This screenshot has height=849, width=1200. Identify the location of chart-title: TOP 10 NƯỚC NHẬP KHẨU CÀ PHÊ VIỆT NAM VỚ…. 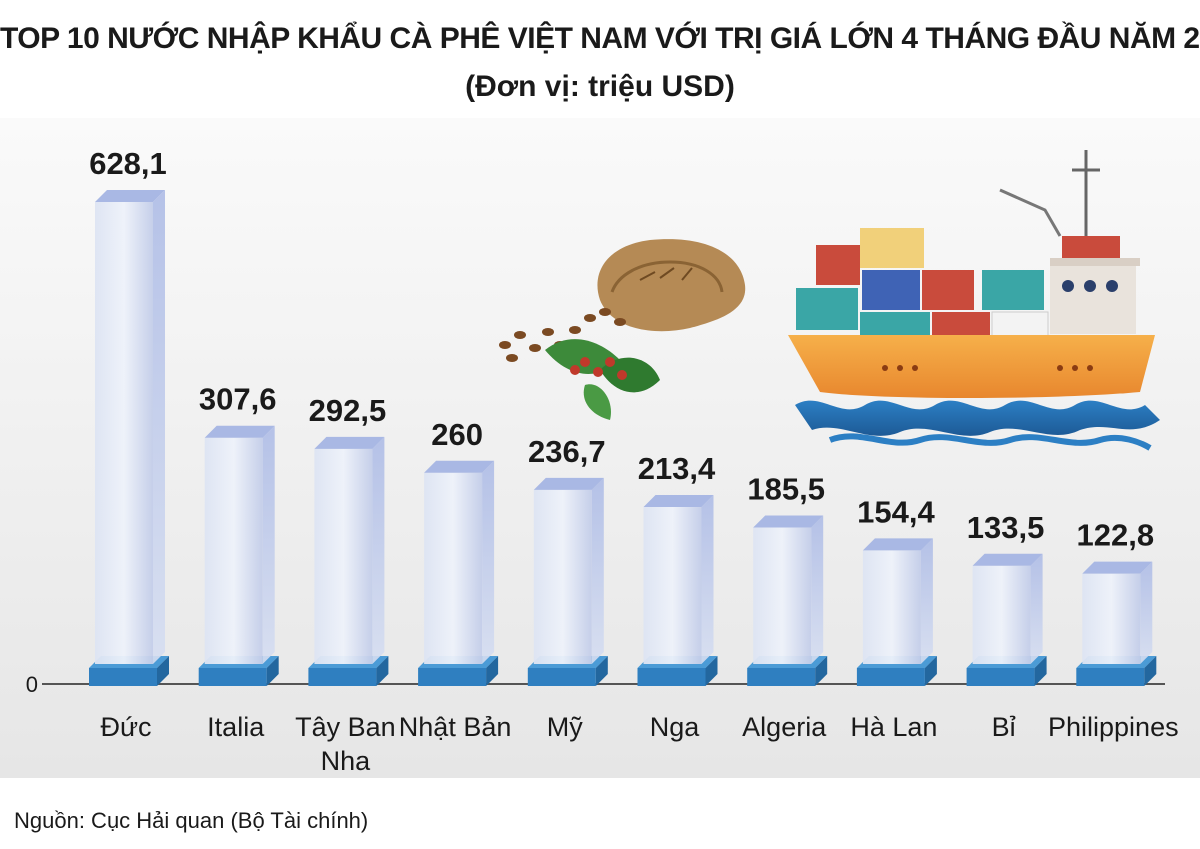
(600, 38).